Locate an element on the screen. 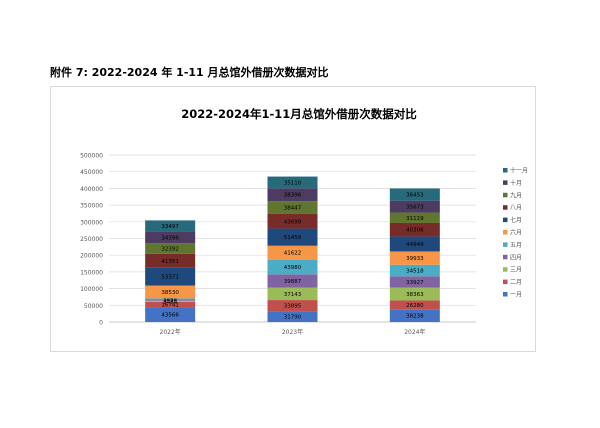 The image size is (600, 428). data-label: 38363 is located at coordinates (415, 295).